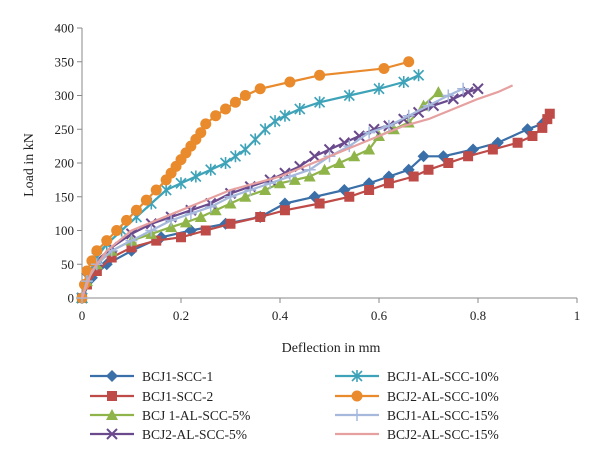  I want to click on legend-item: BCJ1-SCC-1, so click(151, 376).